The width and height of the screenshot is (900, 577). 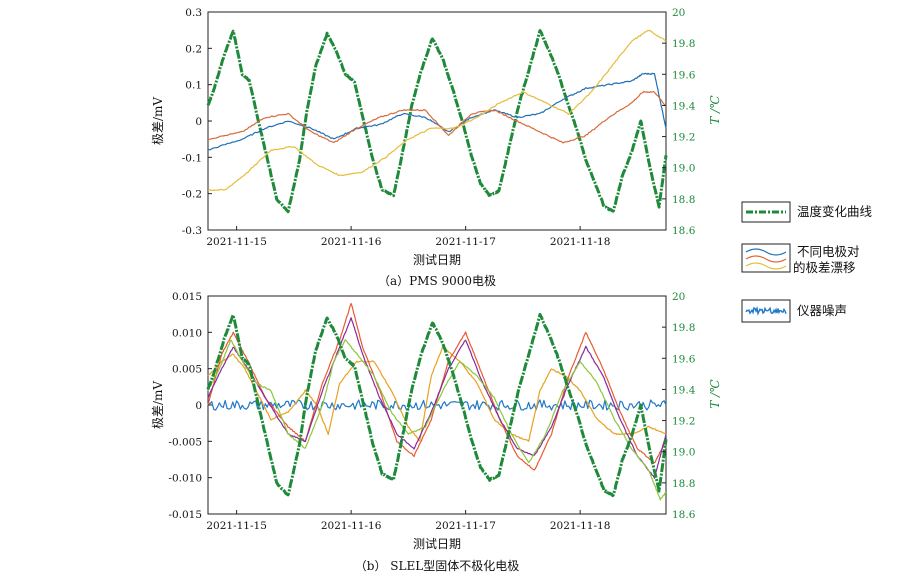 What do you see at coordinates (715, 110) in the screenshot?
I see `panel-a-y2-axis-label: T /℃` at bounding box center [715, 110].